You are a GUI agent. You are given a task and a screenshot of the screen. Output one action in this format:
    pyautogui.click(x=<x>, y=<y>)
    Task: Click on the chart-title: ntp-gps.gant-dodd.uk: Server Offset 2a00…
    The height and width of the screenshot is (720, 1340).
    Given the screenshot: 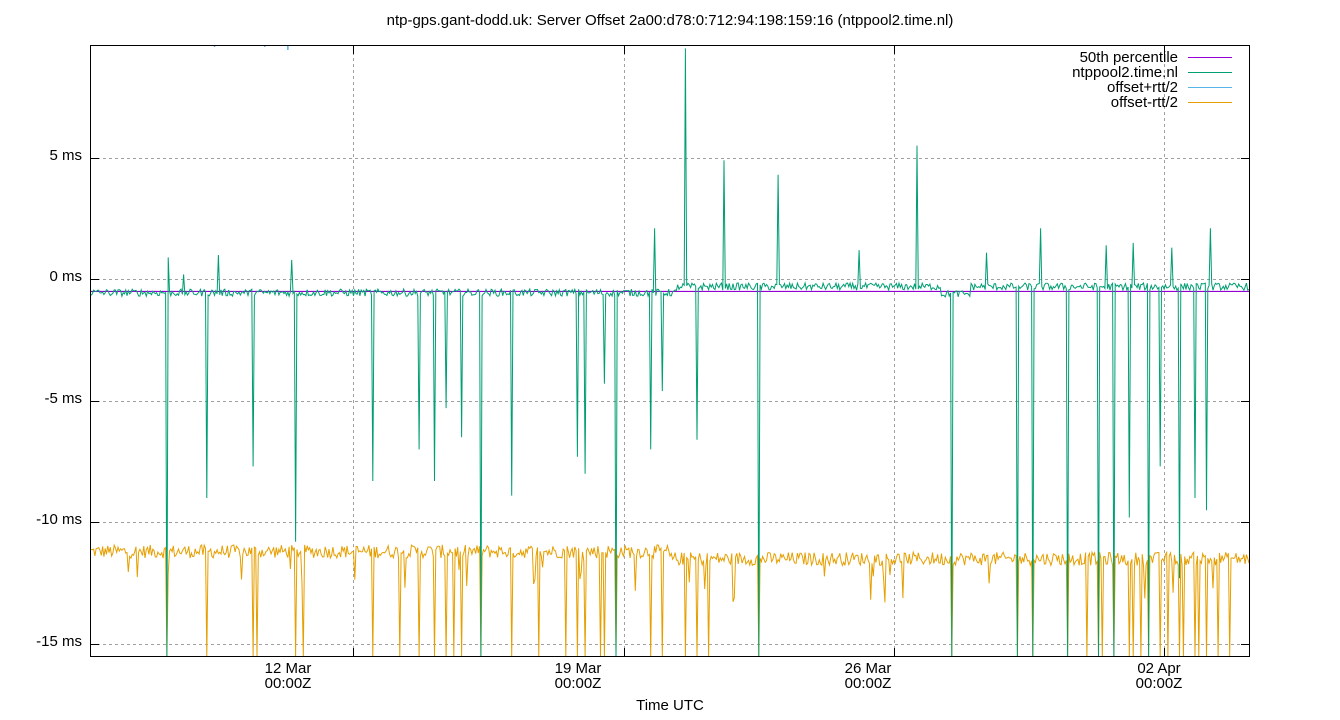 What is the action you would take?
    pyautogui.click(x=670, y=20)
    